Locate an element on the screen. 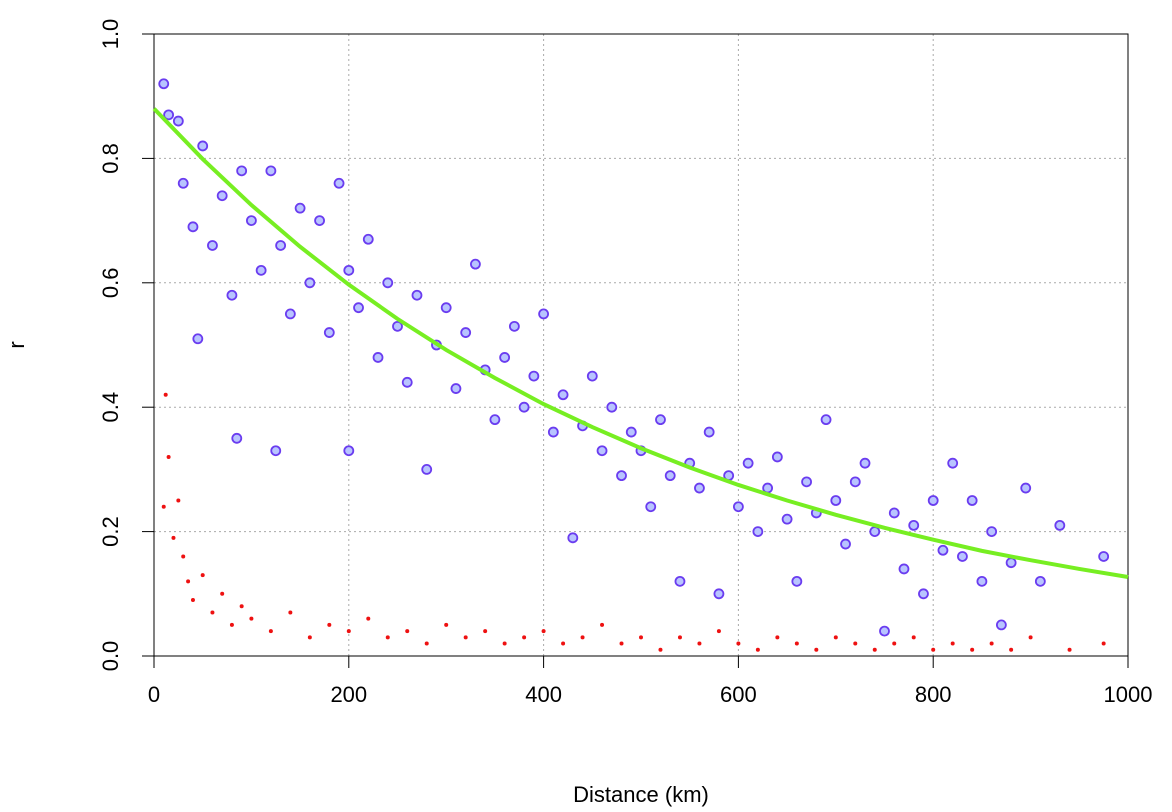 The image size is (1172, 812). x-tick-label: 200 is located at coordinates (348, 694).